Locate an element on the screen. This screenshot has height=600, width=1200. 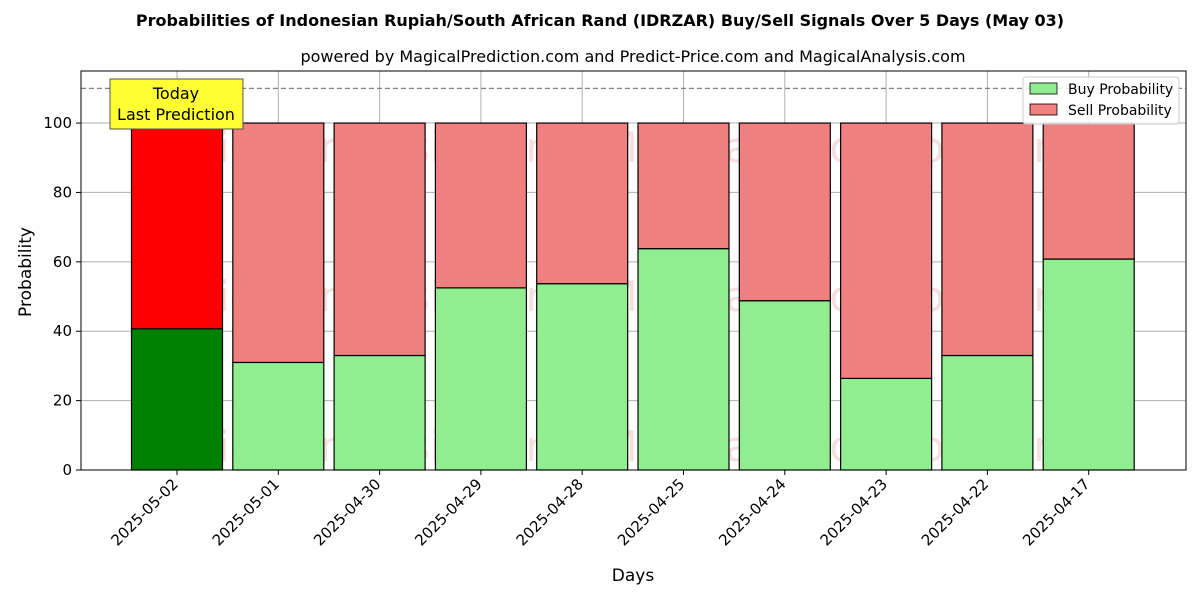
y-tick-label: 0 is located at coordinates (67, 470).